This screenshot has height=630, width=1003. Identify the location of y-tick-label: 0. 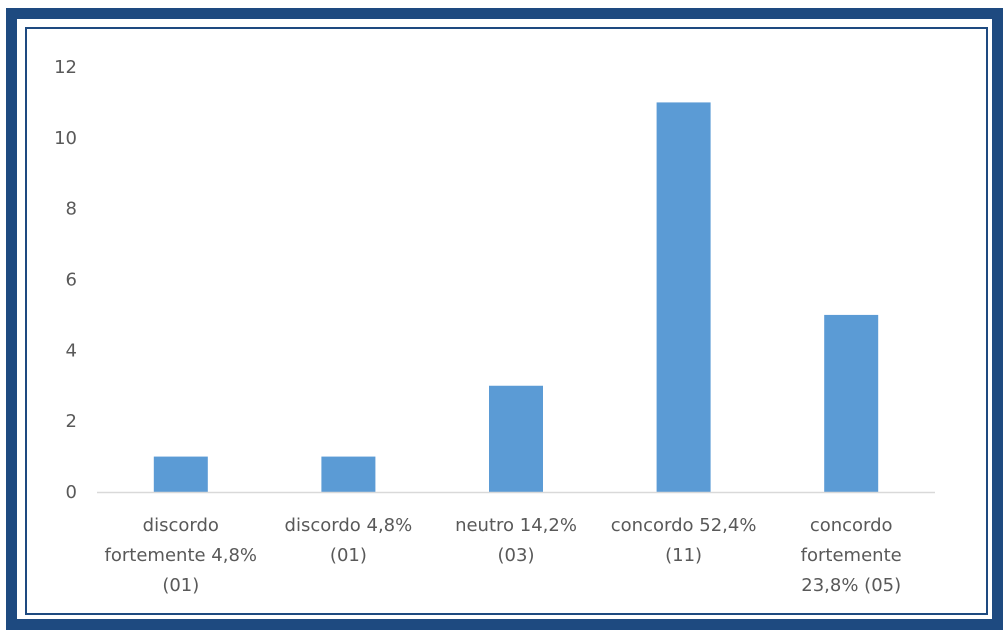
(71, 492).